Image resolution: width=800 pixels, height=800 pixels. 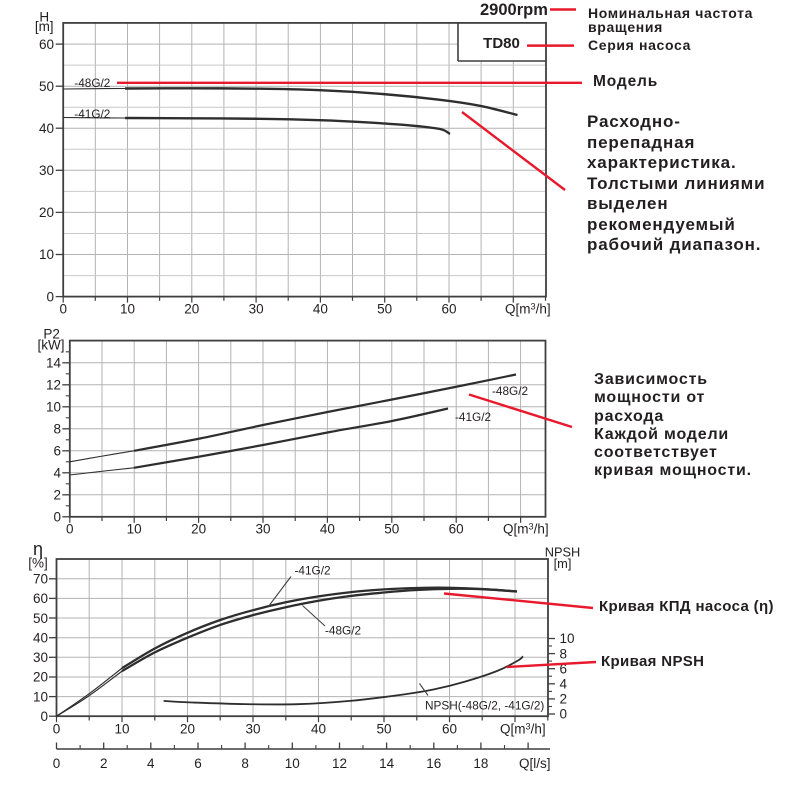 What do you see at coordinates (480, 763) in the screenshot?
I see `svg-text: 18` at bounding box center [480, 763].